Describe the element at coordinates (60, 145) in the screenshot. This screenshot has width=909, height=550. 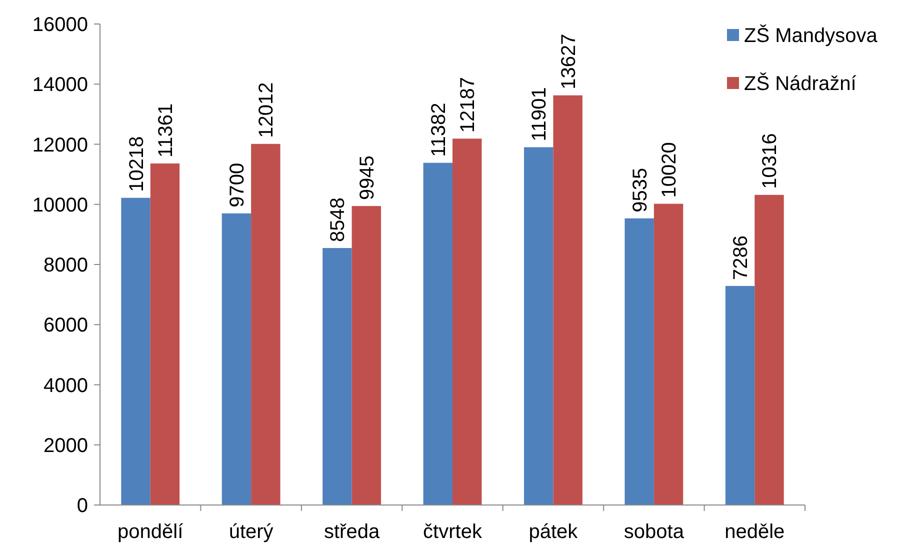
I see `y-tick-label: 12000` at that location.